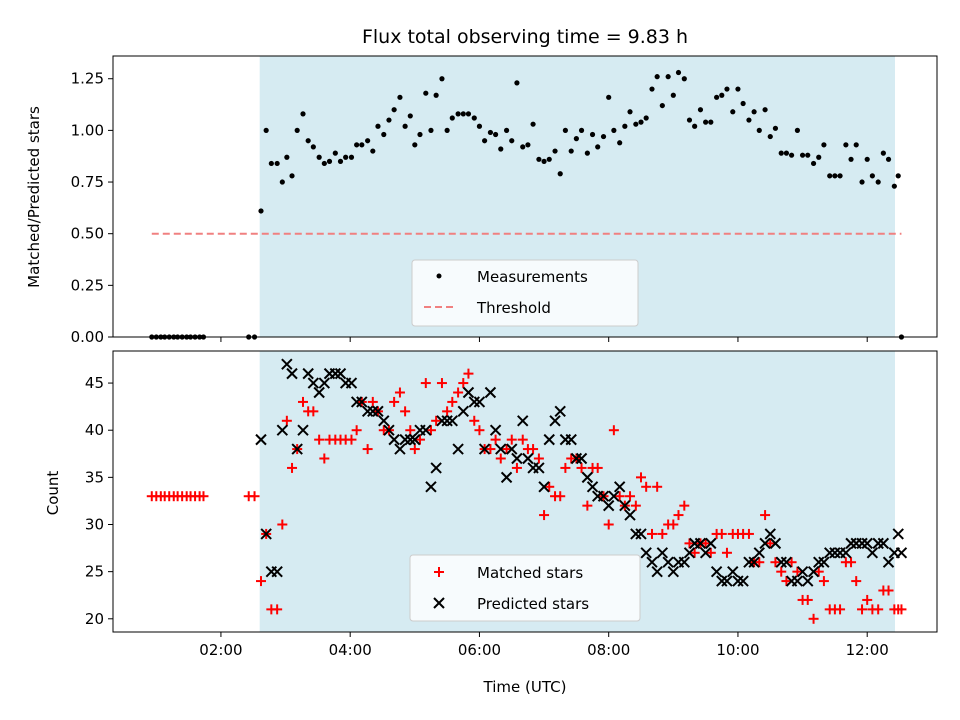 The height and width of the screenshot is (720, 960). Describe the element at coordinates (87, 130) in the screenshot. I see `top-y-tick-label: 1.00` at that location.